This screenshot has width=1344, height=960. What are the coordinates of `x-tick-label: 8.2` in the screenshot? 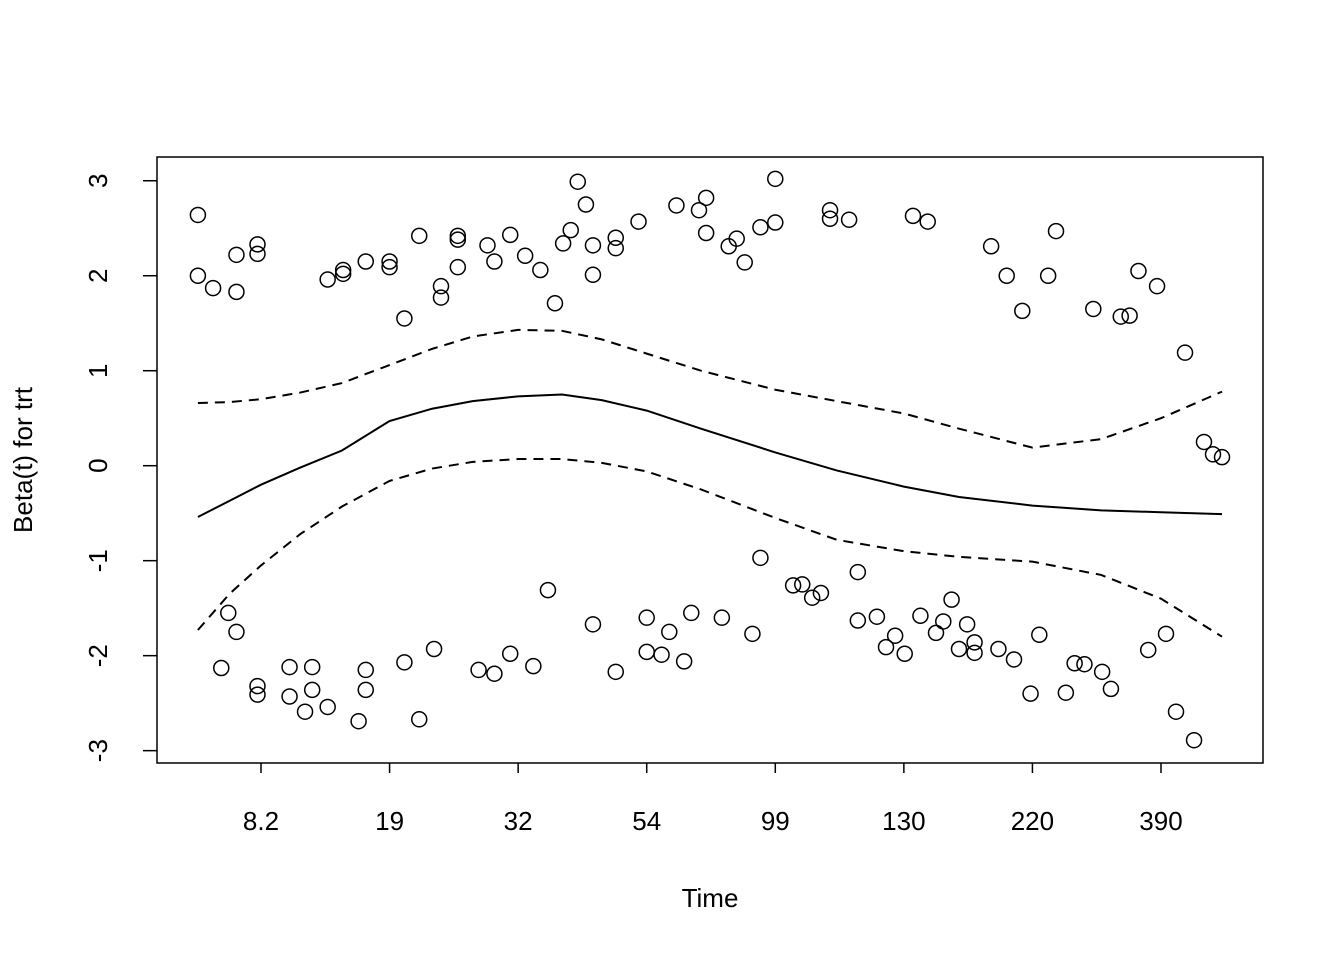 It's located at (261, 821).